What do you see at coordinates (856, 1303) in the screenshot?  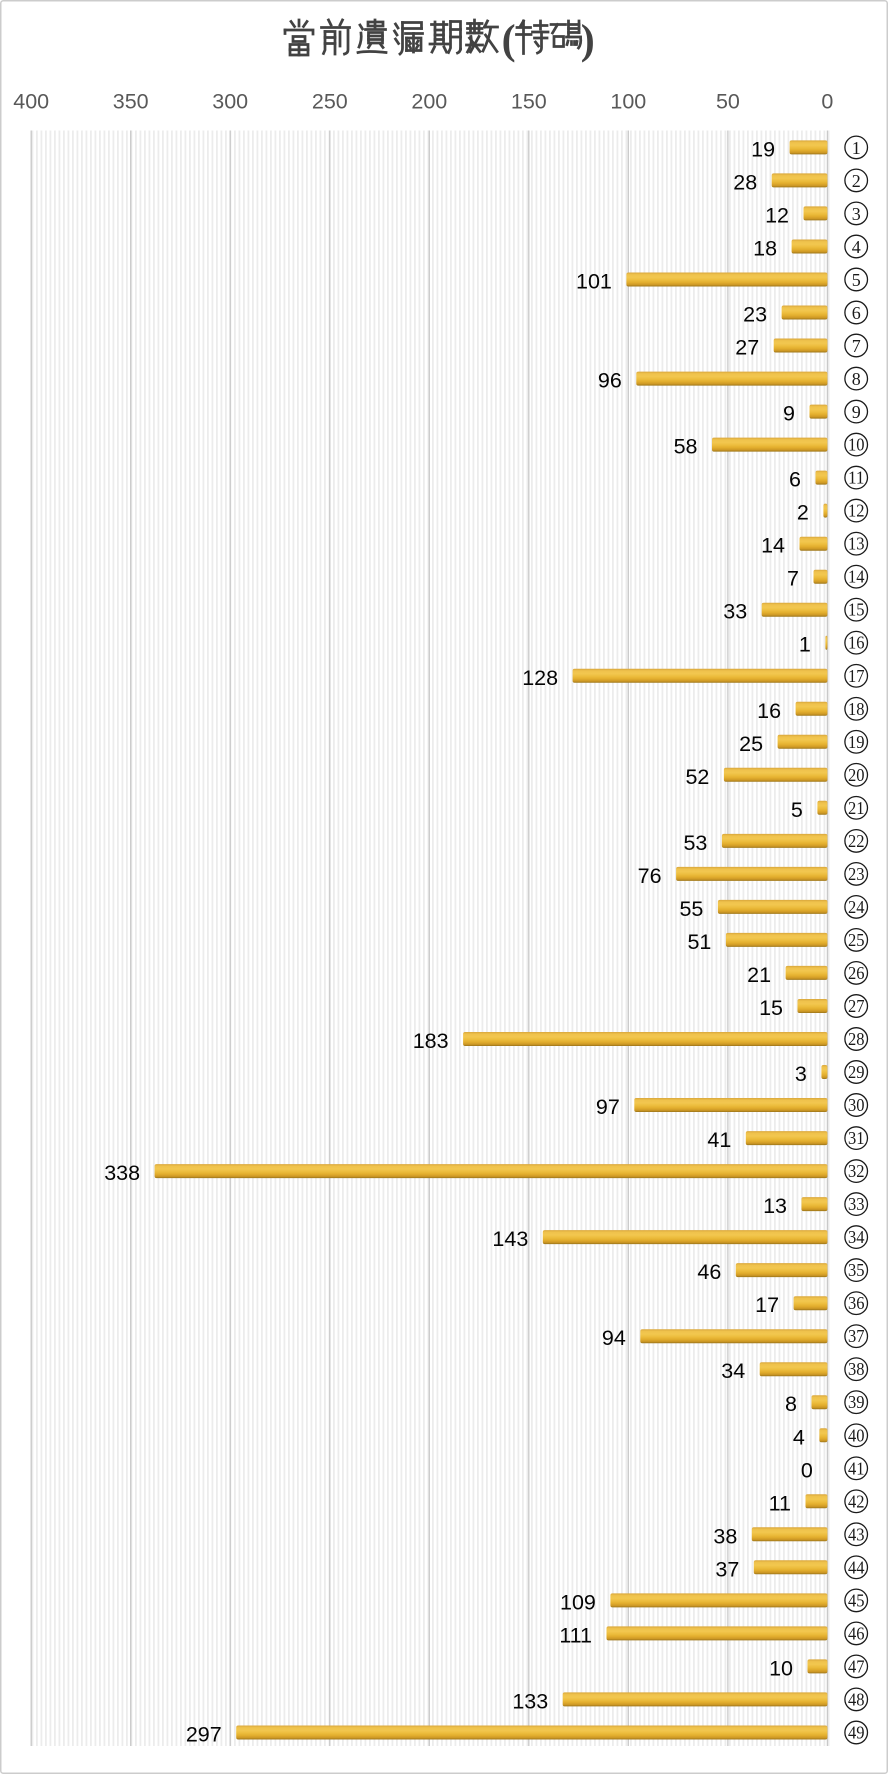 I see `svg-text: 36` at bounding box center [856, 1303].